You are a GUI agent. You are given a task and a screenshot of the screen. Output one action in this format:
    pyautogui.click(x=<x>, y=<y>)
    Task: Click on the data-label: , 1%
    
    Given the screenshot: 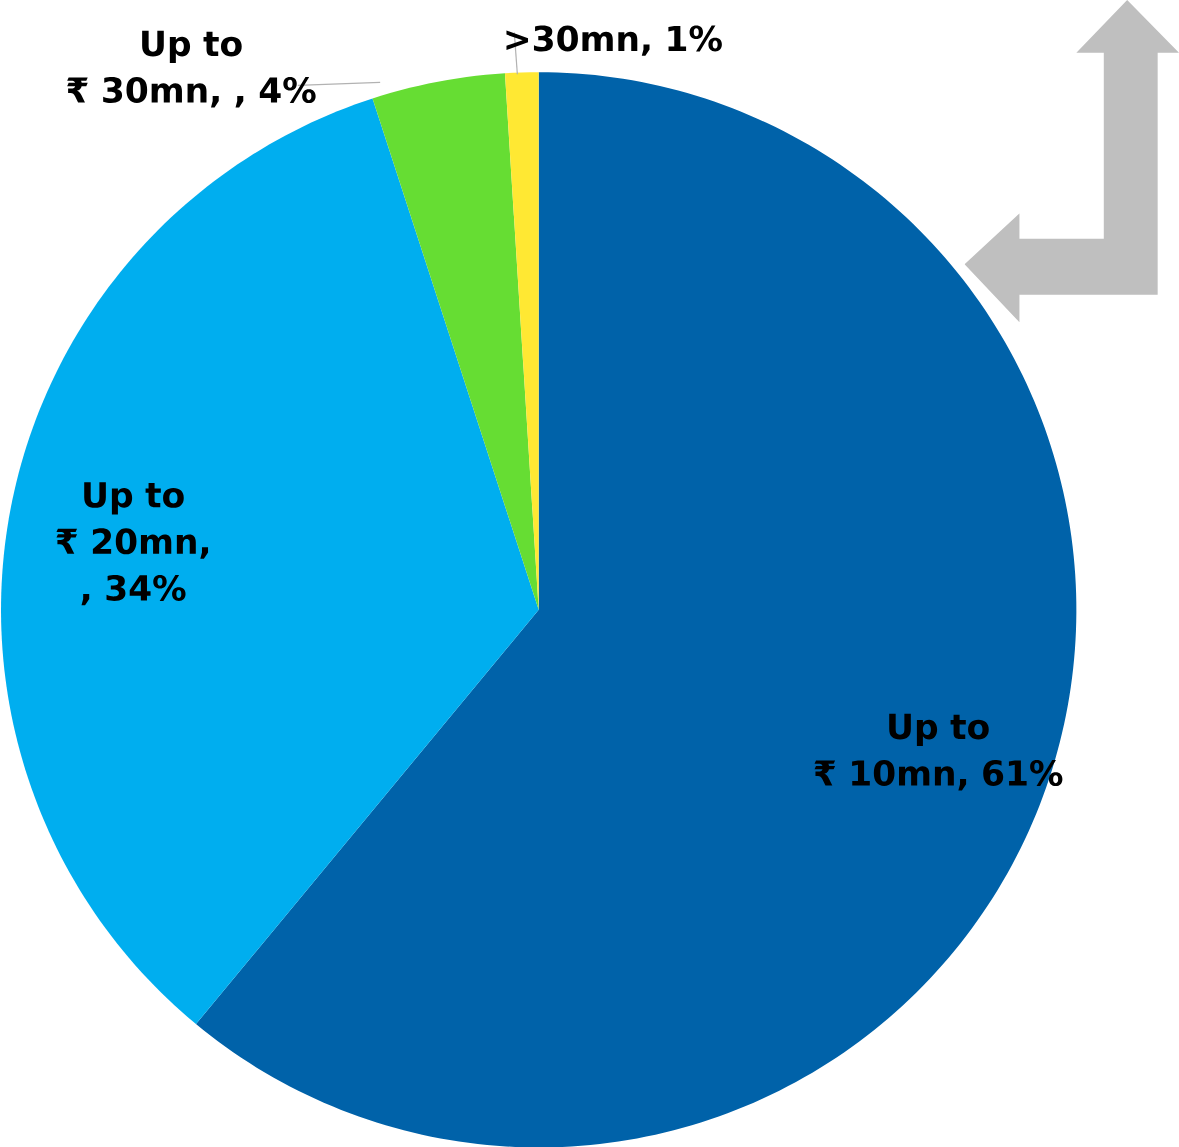 What is the action you would take?
    pyautogui.click(x=681, y=40)
    